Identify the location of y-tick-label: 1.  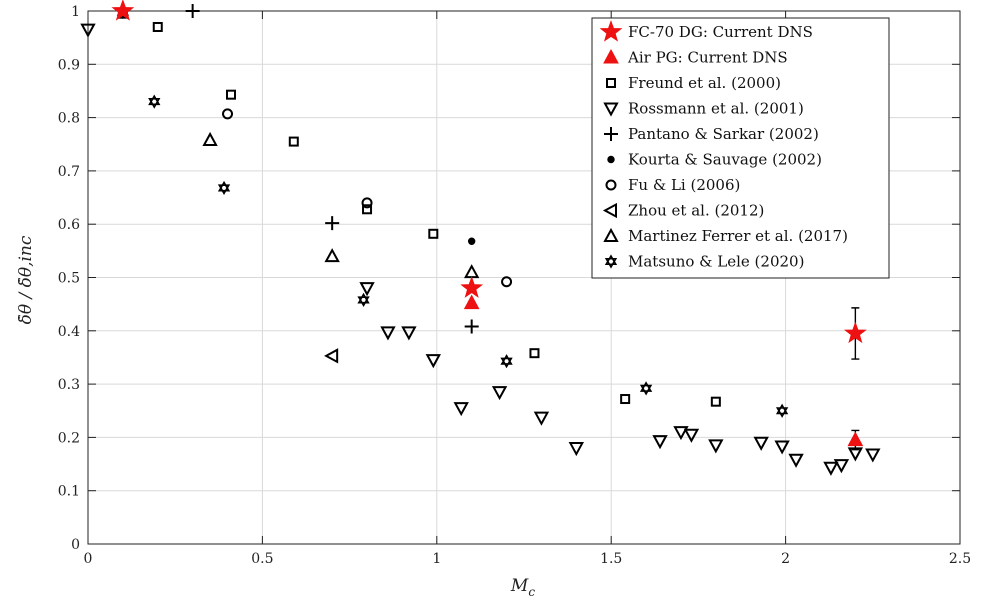
(75, 12).